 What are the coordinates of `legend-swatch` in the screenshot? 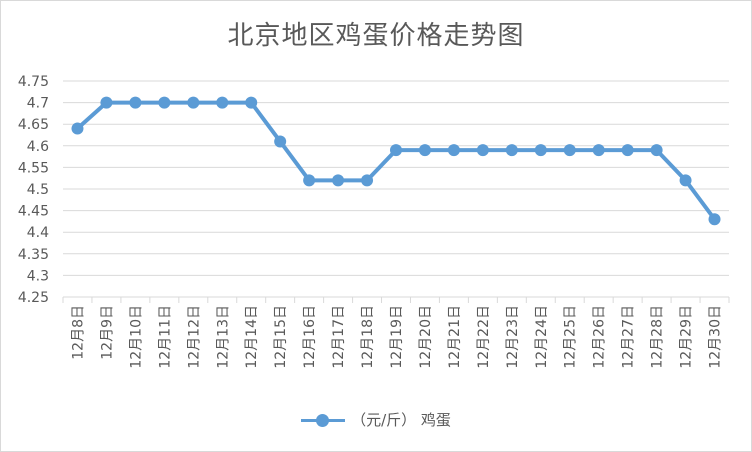 It's located at (323, 420).